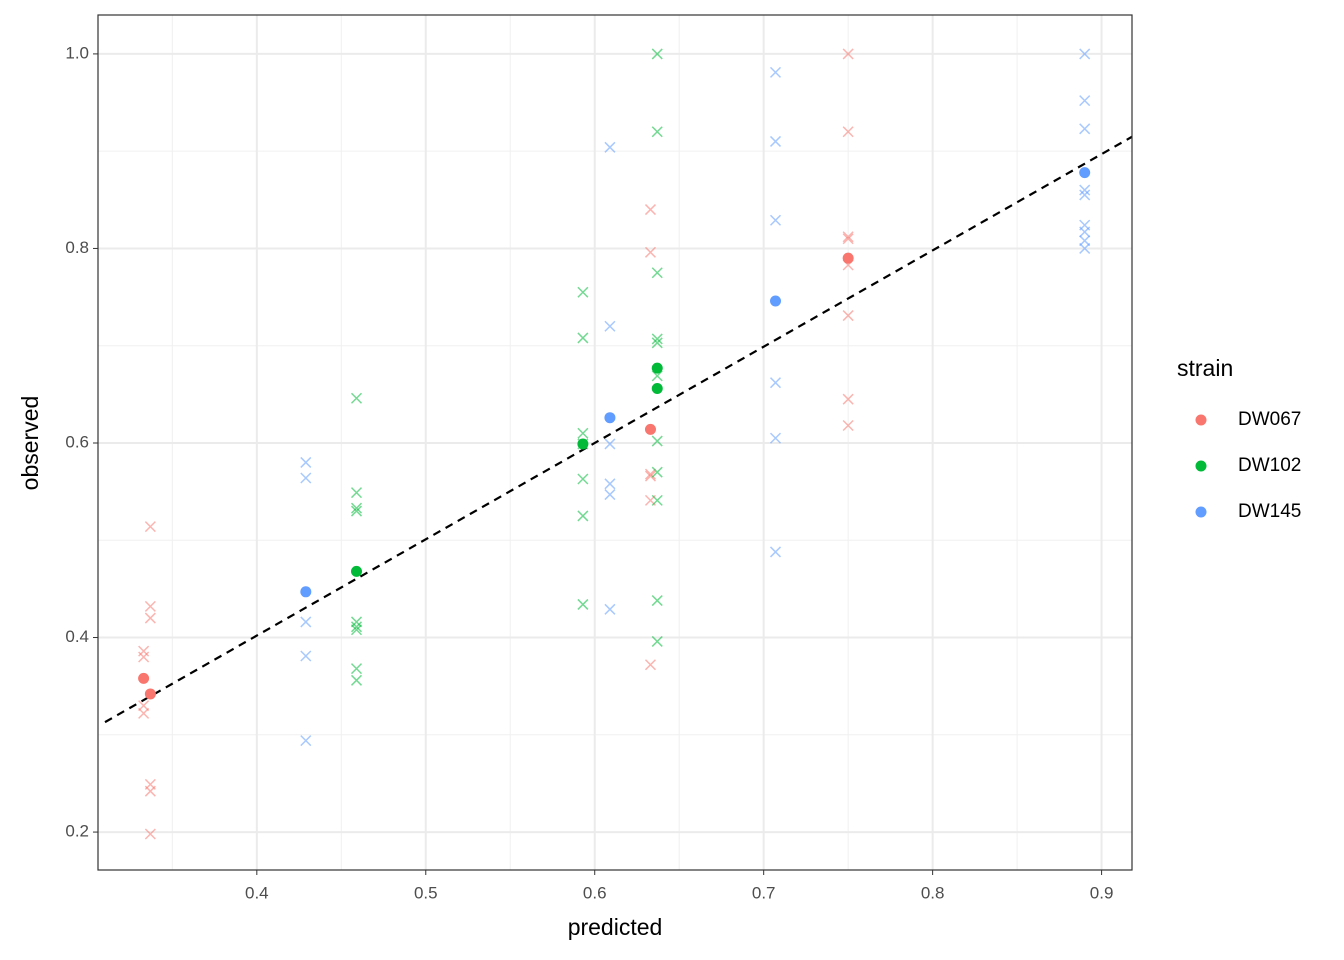 The height and width of the screenshot is (960, 1344). Describe the element at coordinates (615, 927) in the screenshot. I see `x-axis-title: predicted` at that location.